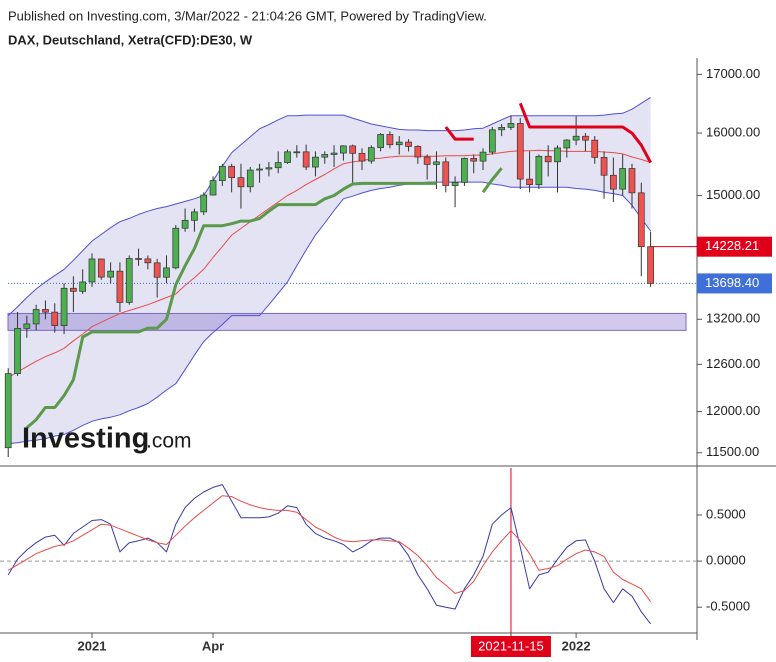 The image size is (776, 662). Describe the element at coordinates (329, 548) in the screenshot. I see `oscillator-line` at that location.